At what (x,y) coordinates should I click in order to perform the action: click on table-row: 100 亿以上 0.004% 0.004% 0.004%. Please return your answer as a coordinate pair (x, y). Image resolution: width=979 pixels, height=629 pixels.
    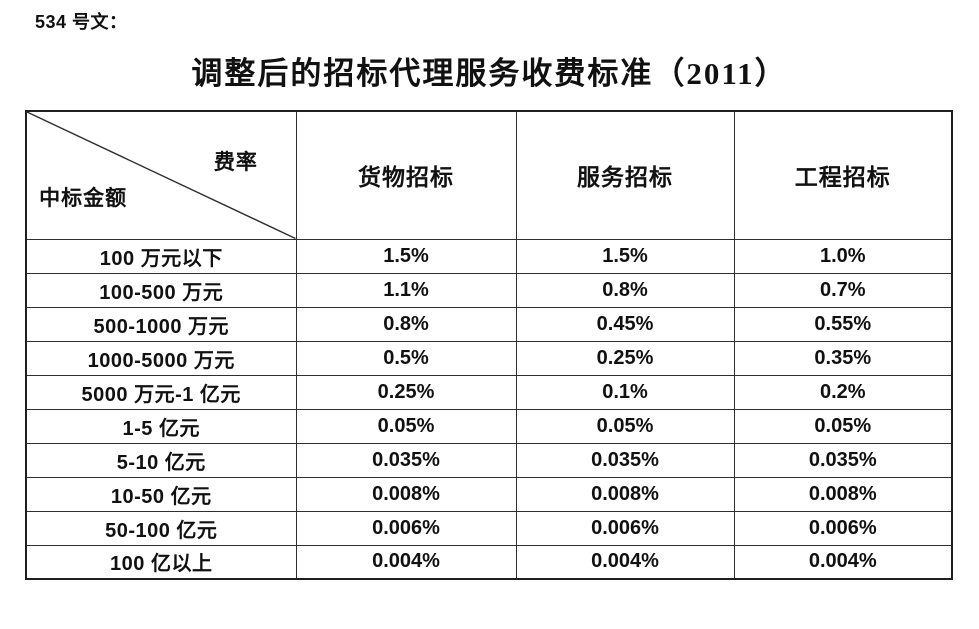
    Looking at the image, I should click on (489, 562).